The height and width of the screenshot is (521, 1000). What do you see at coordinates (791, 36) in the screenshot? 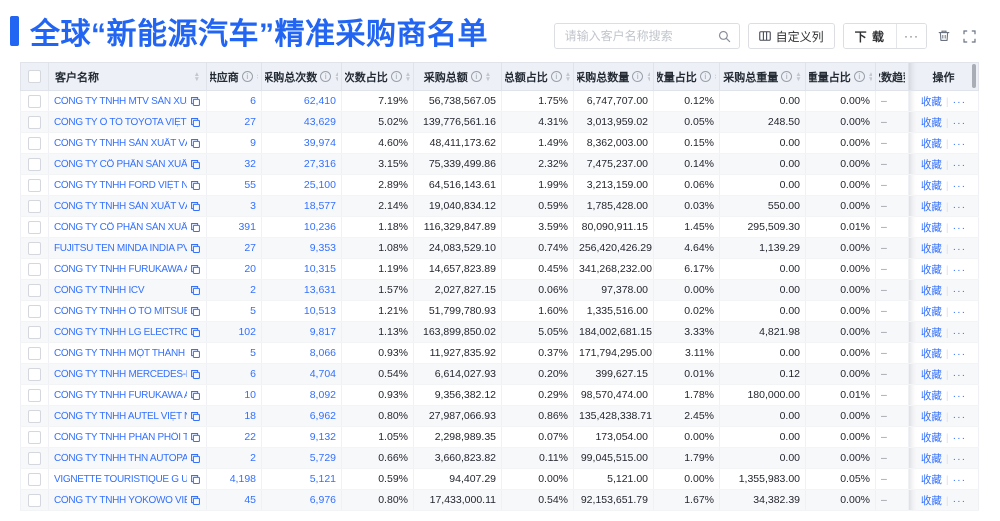
I see `customize-columns-button: 自定义列` at bounding box center [791, 36].